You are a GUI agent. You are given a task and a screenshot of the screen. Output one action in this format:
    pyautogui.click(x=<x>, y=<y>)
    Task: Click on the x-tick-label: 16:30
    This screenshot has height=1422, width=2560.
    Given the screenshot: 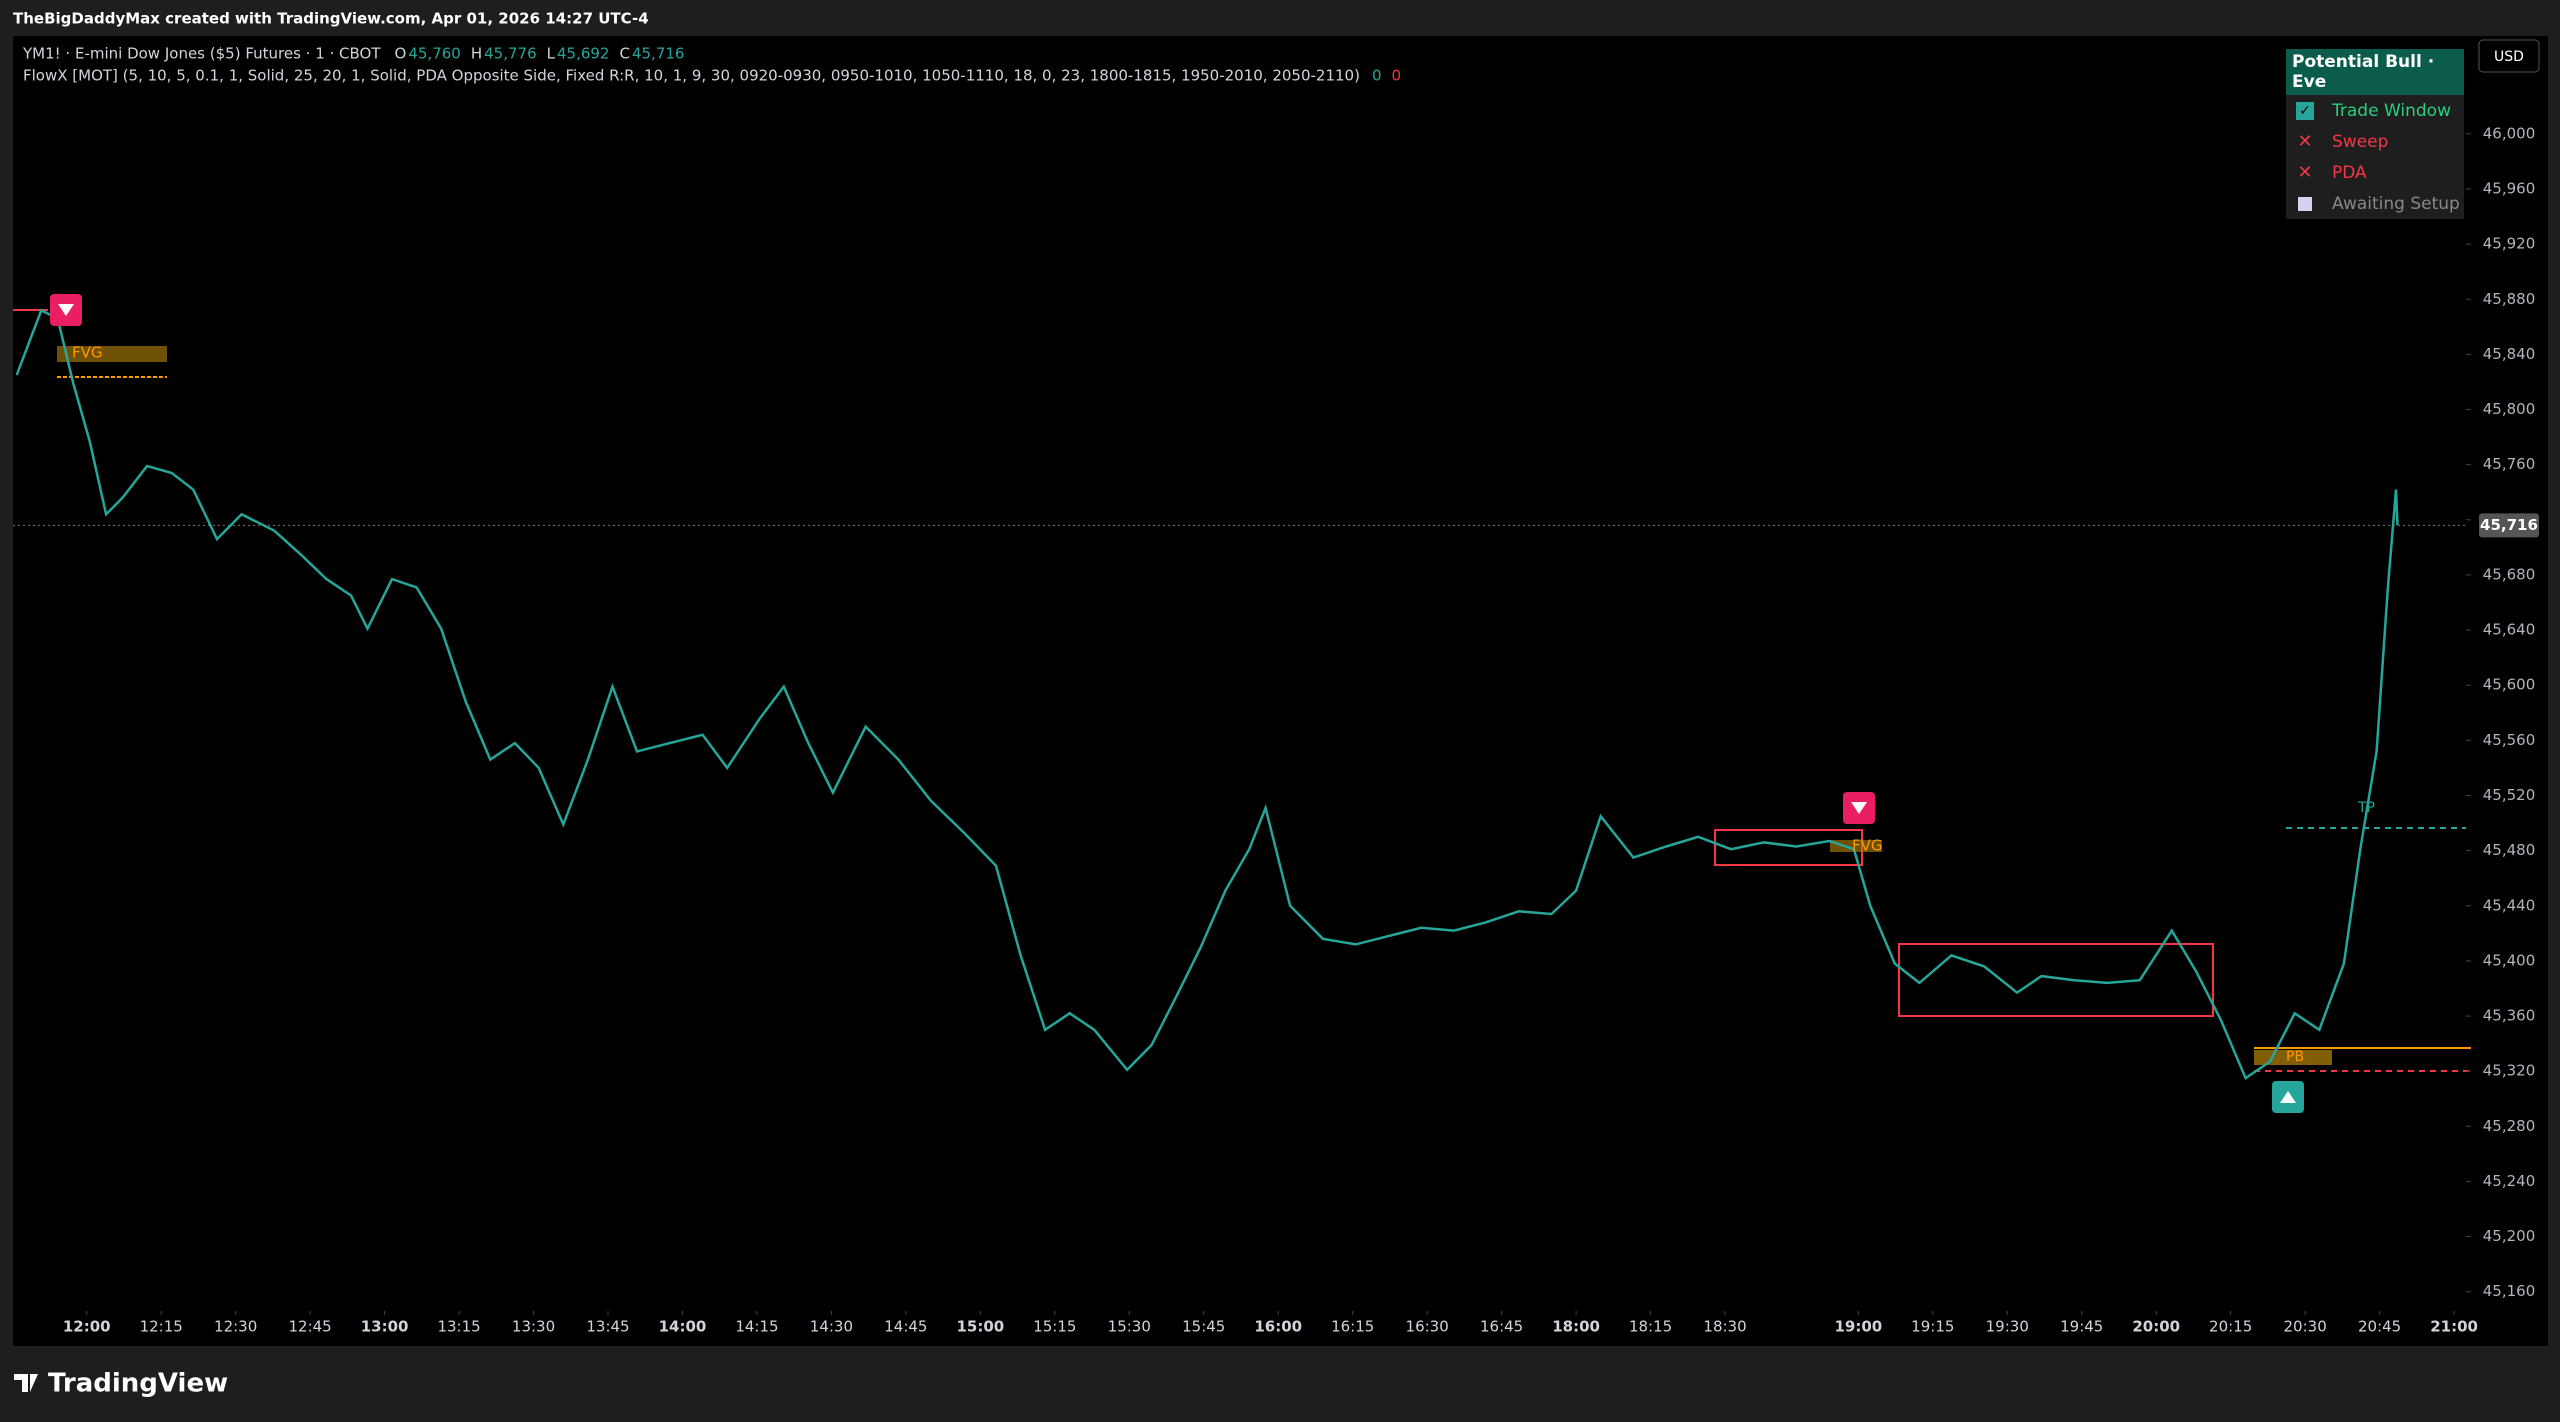 What is the action you would take?
    pyautogui.click(x=1427, y=1327)
    